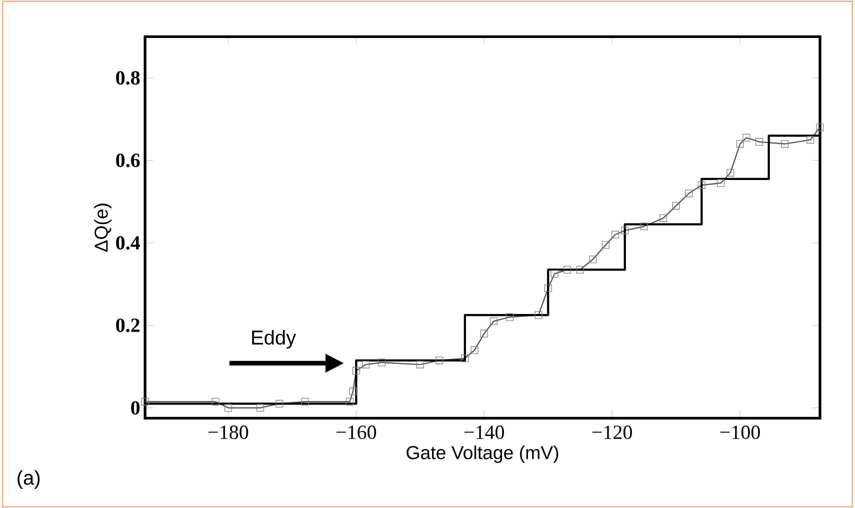  I want to click on text: (a), so click(29, 479).